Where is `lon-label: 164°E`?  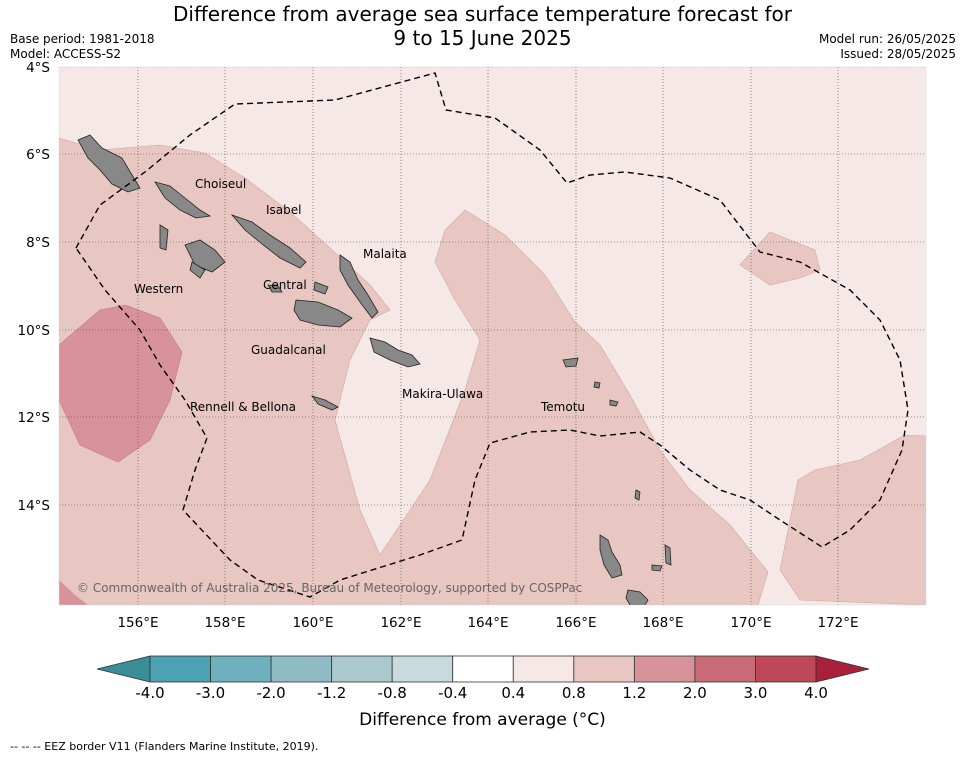 lon-label: 164°E is located at coordinates (487, 623).